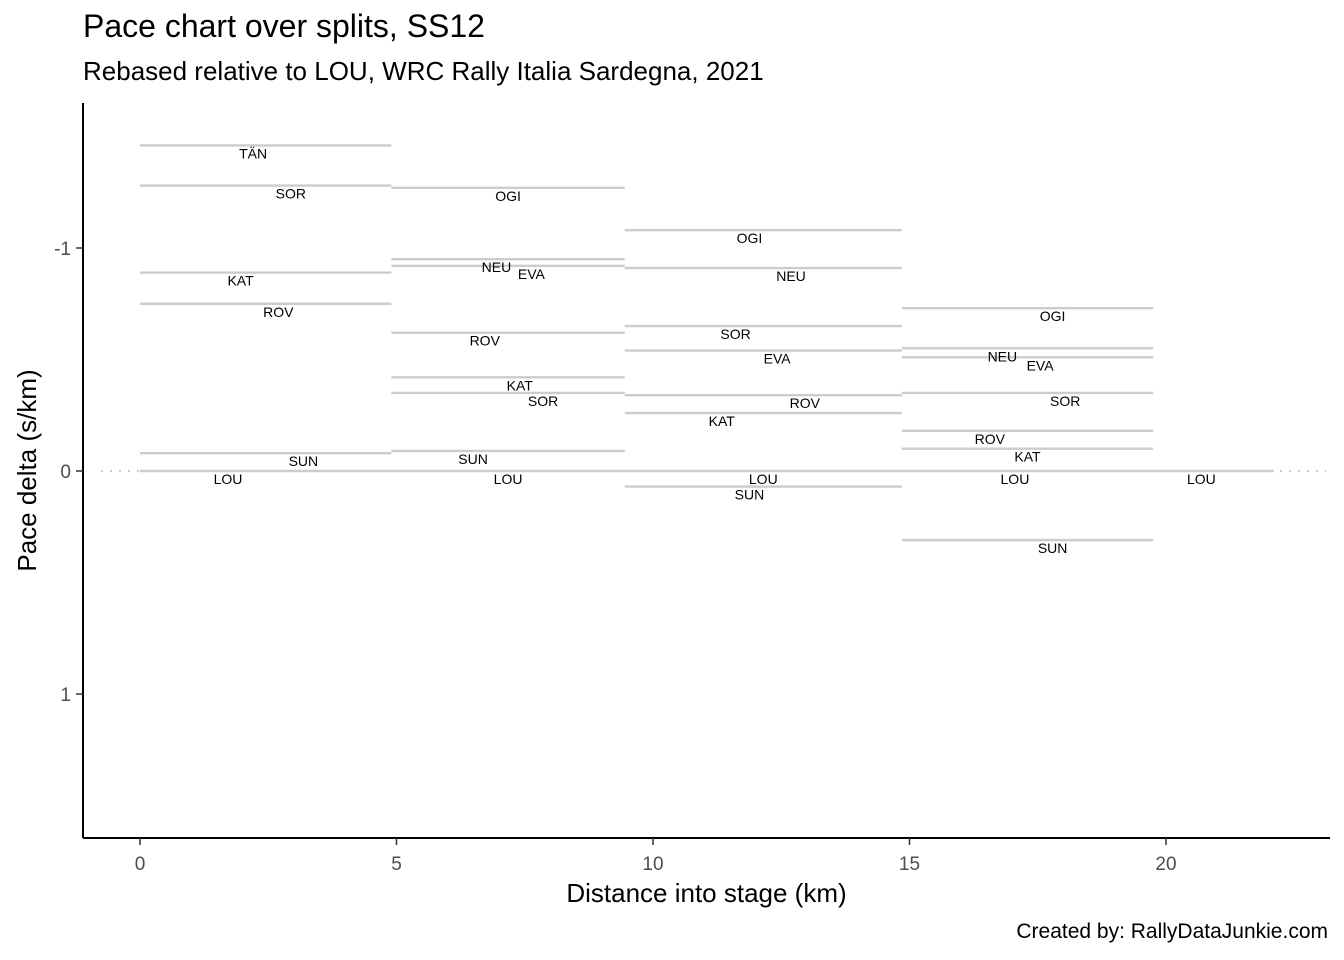 This screenshot has height=960, width=1344. What do you see at coordinates (27, 470) in the screenshot?
I see `y-axis-title: Pace delta (s/km)` at bounding box center [27, 470].